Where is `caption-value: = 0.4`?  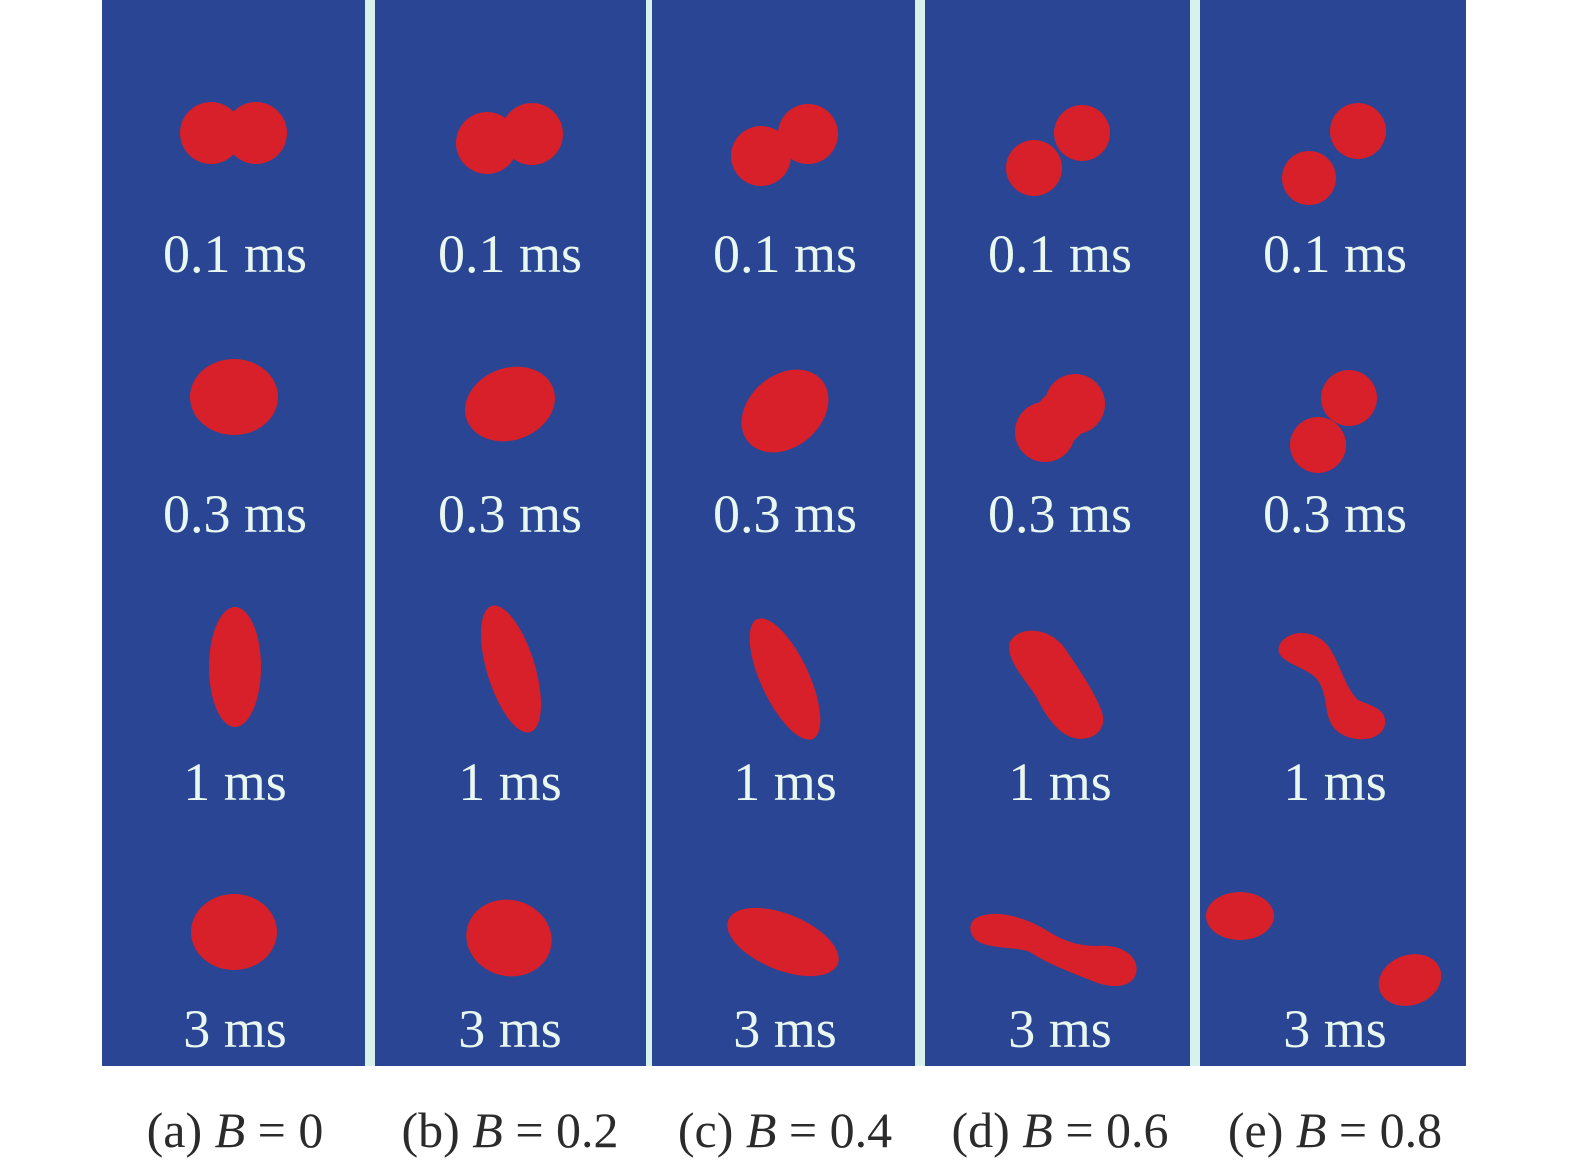
caption-value: = 0.4 is located at coordinates (840, 1130).